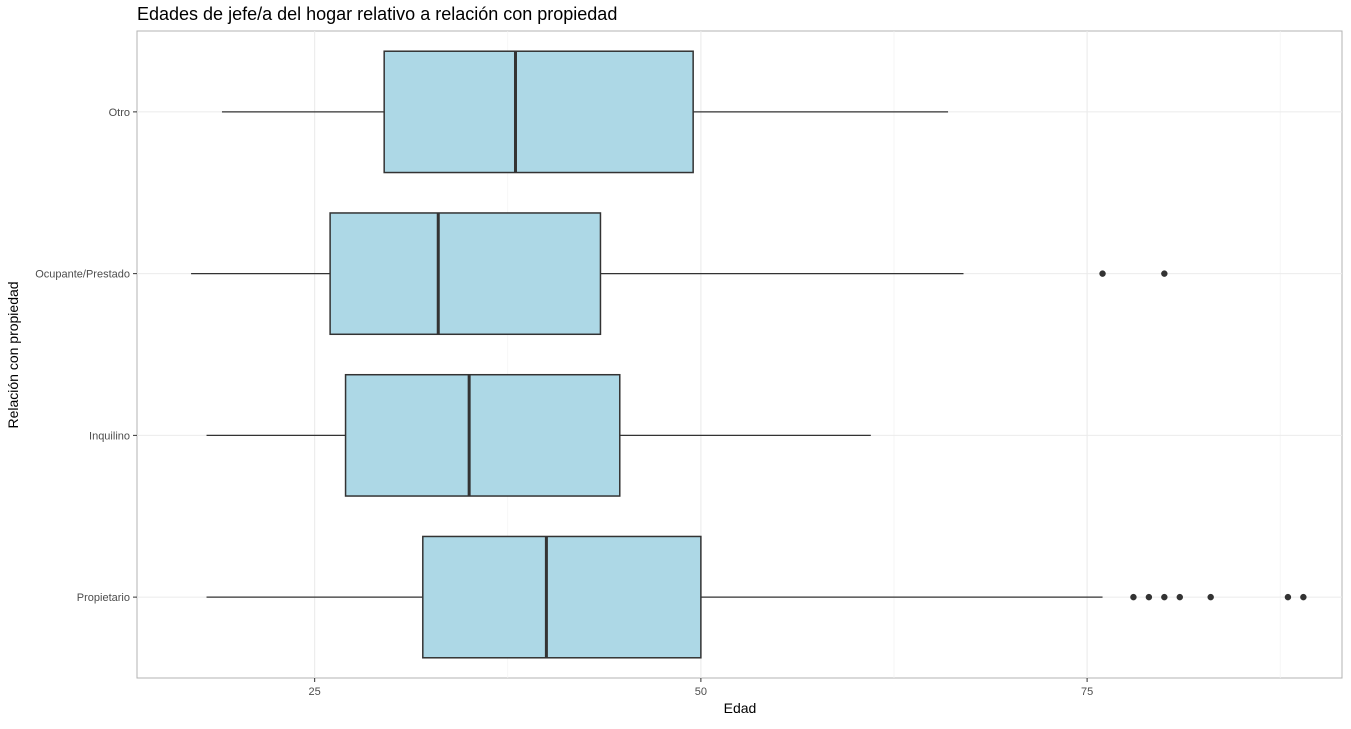 The width and height of the screenshot is (1351, 729). Describe the element at coordinates (13, 354) in the screenshot. I see `y-axis-title: Relación con propiedad` at that location.